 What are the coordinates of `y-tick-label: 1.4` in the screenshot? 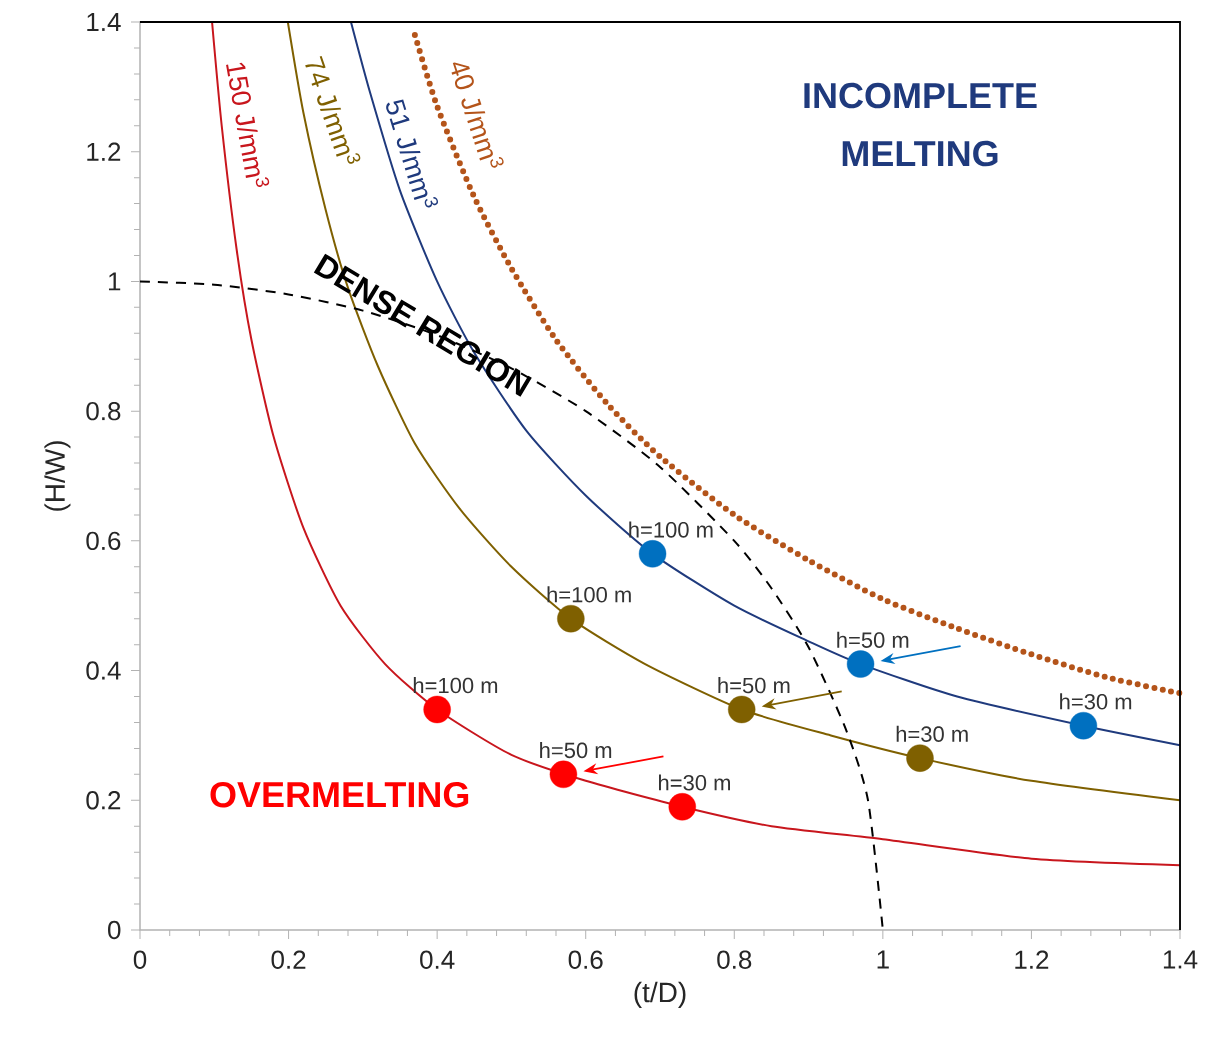 It's located at (104, 22).